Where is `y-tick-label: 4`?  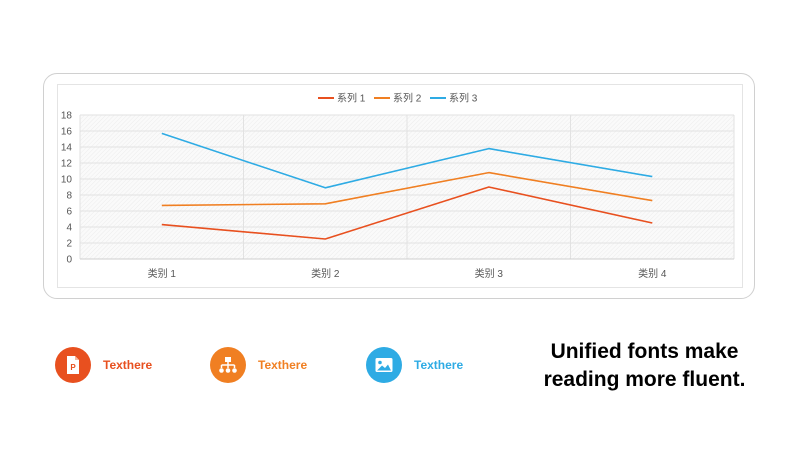 y-tick-label: 4 is located at coordinates (69, 228).